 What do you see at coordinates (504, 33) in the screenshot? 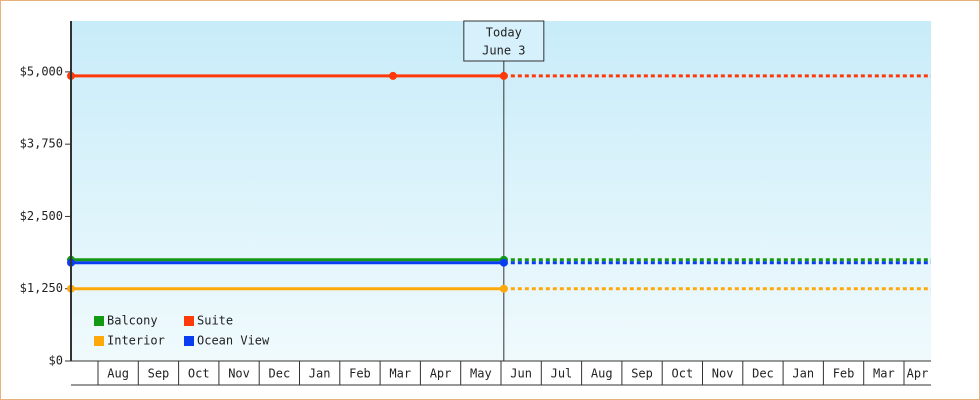
I see `today-label: Today` at bounding box center [504, 33].